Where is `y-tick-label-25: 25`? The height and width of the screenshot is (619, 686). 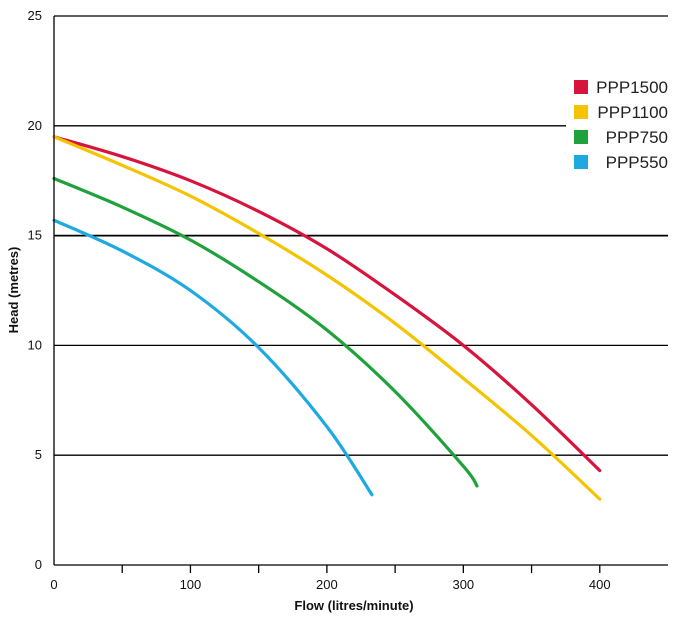 y-tick-label-25: 25 is located at coordinates (35, 15).